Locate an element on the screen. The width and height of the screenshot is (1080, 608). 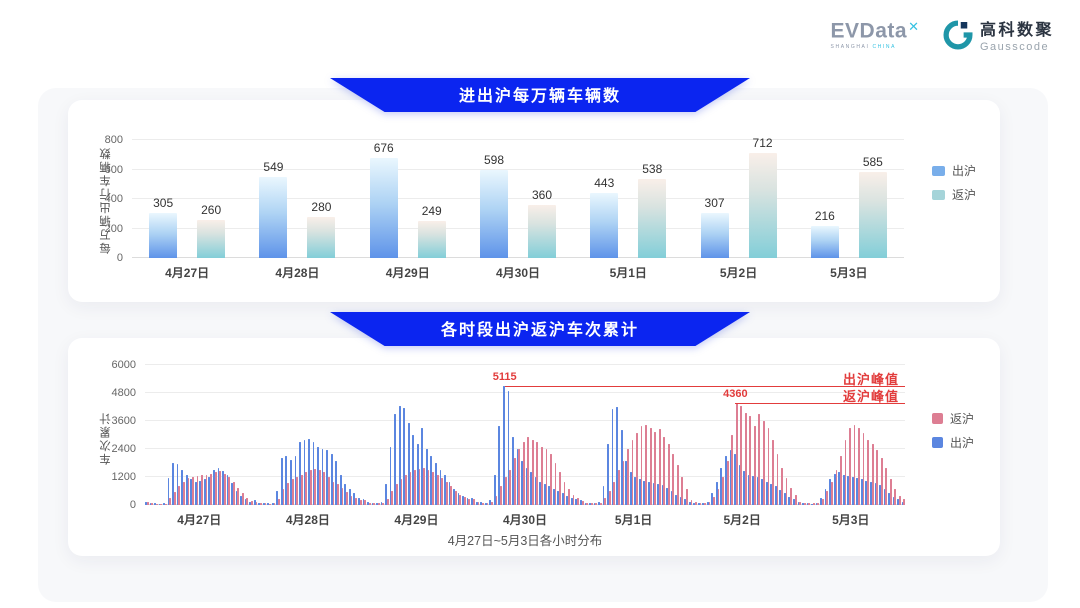
evdata-logo-text: EVData is located at coordinates (869, 31).